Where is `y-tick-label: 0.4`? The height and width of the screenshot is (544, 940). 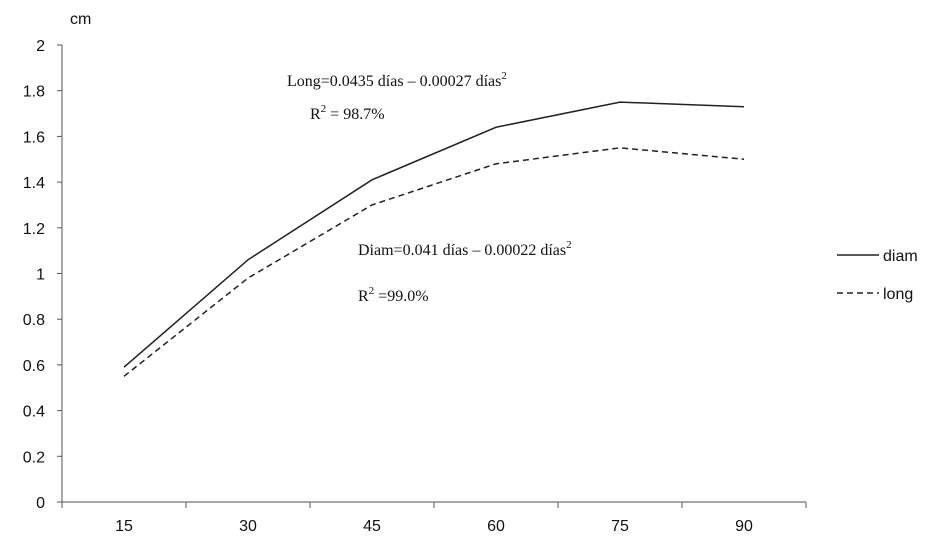
y-tick-label: 0.4 is located at coordinates (34, 412).